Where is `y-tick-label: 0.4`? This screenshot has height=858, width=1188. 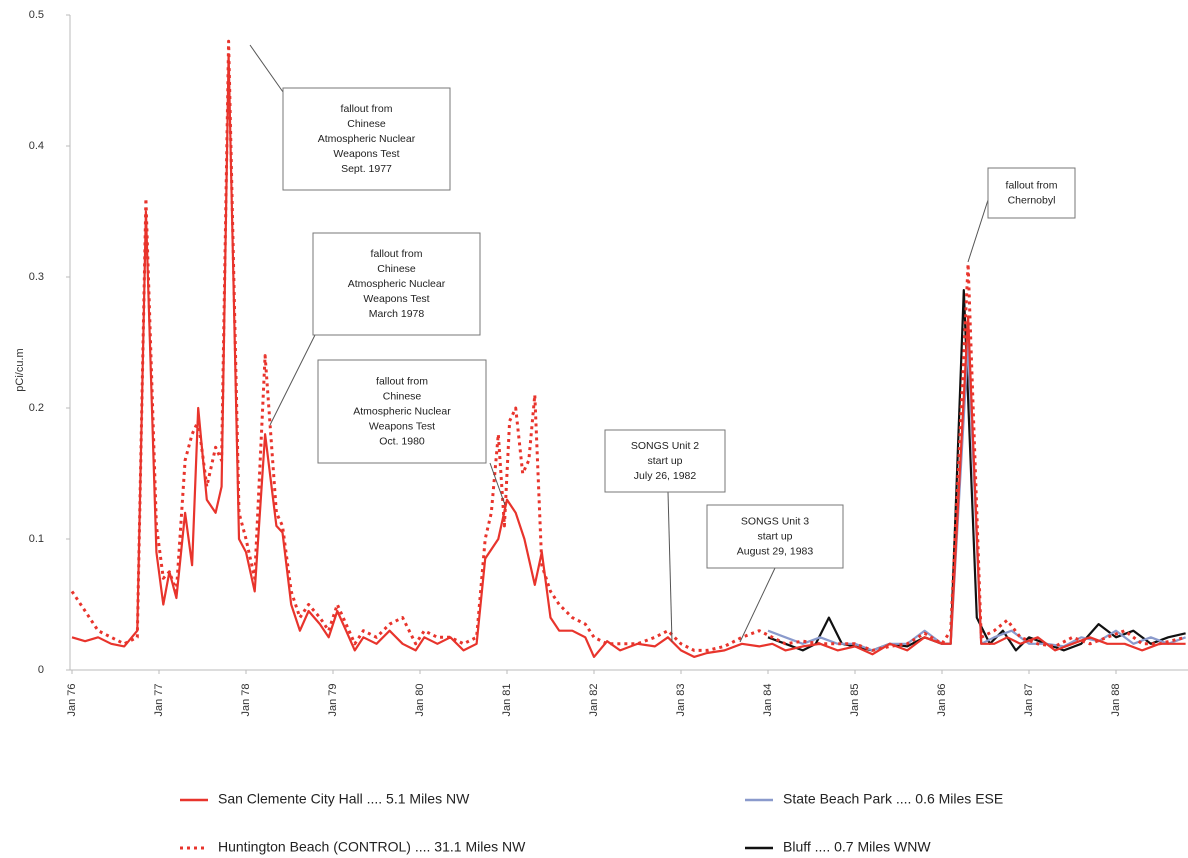 y-tick-label: 0.4 is located at coordinates (36, 146).